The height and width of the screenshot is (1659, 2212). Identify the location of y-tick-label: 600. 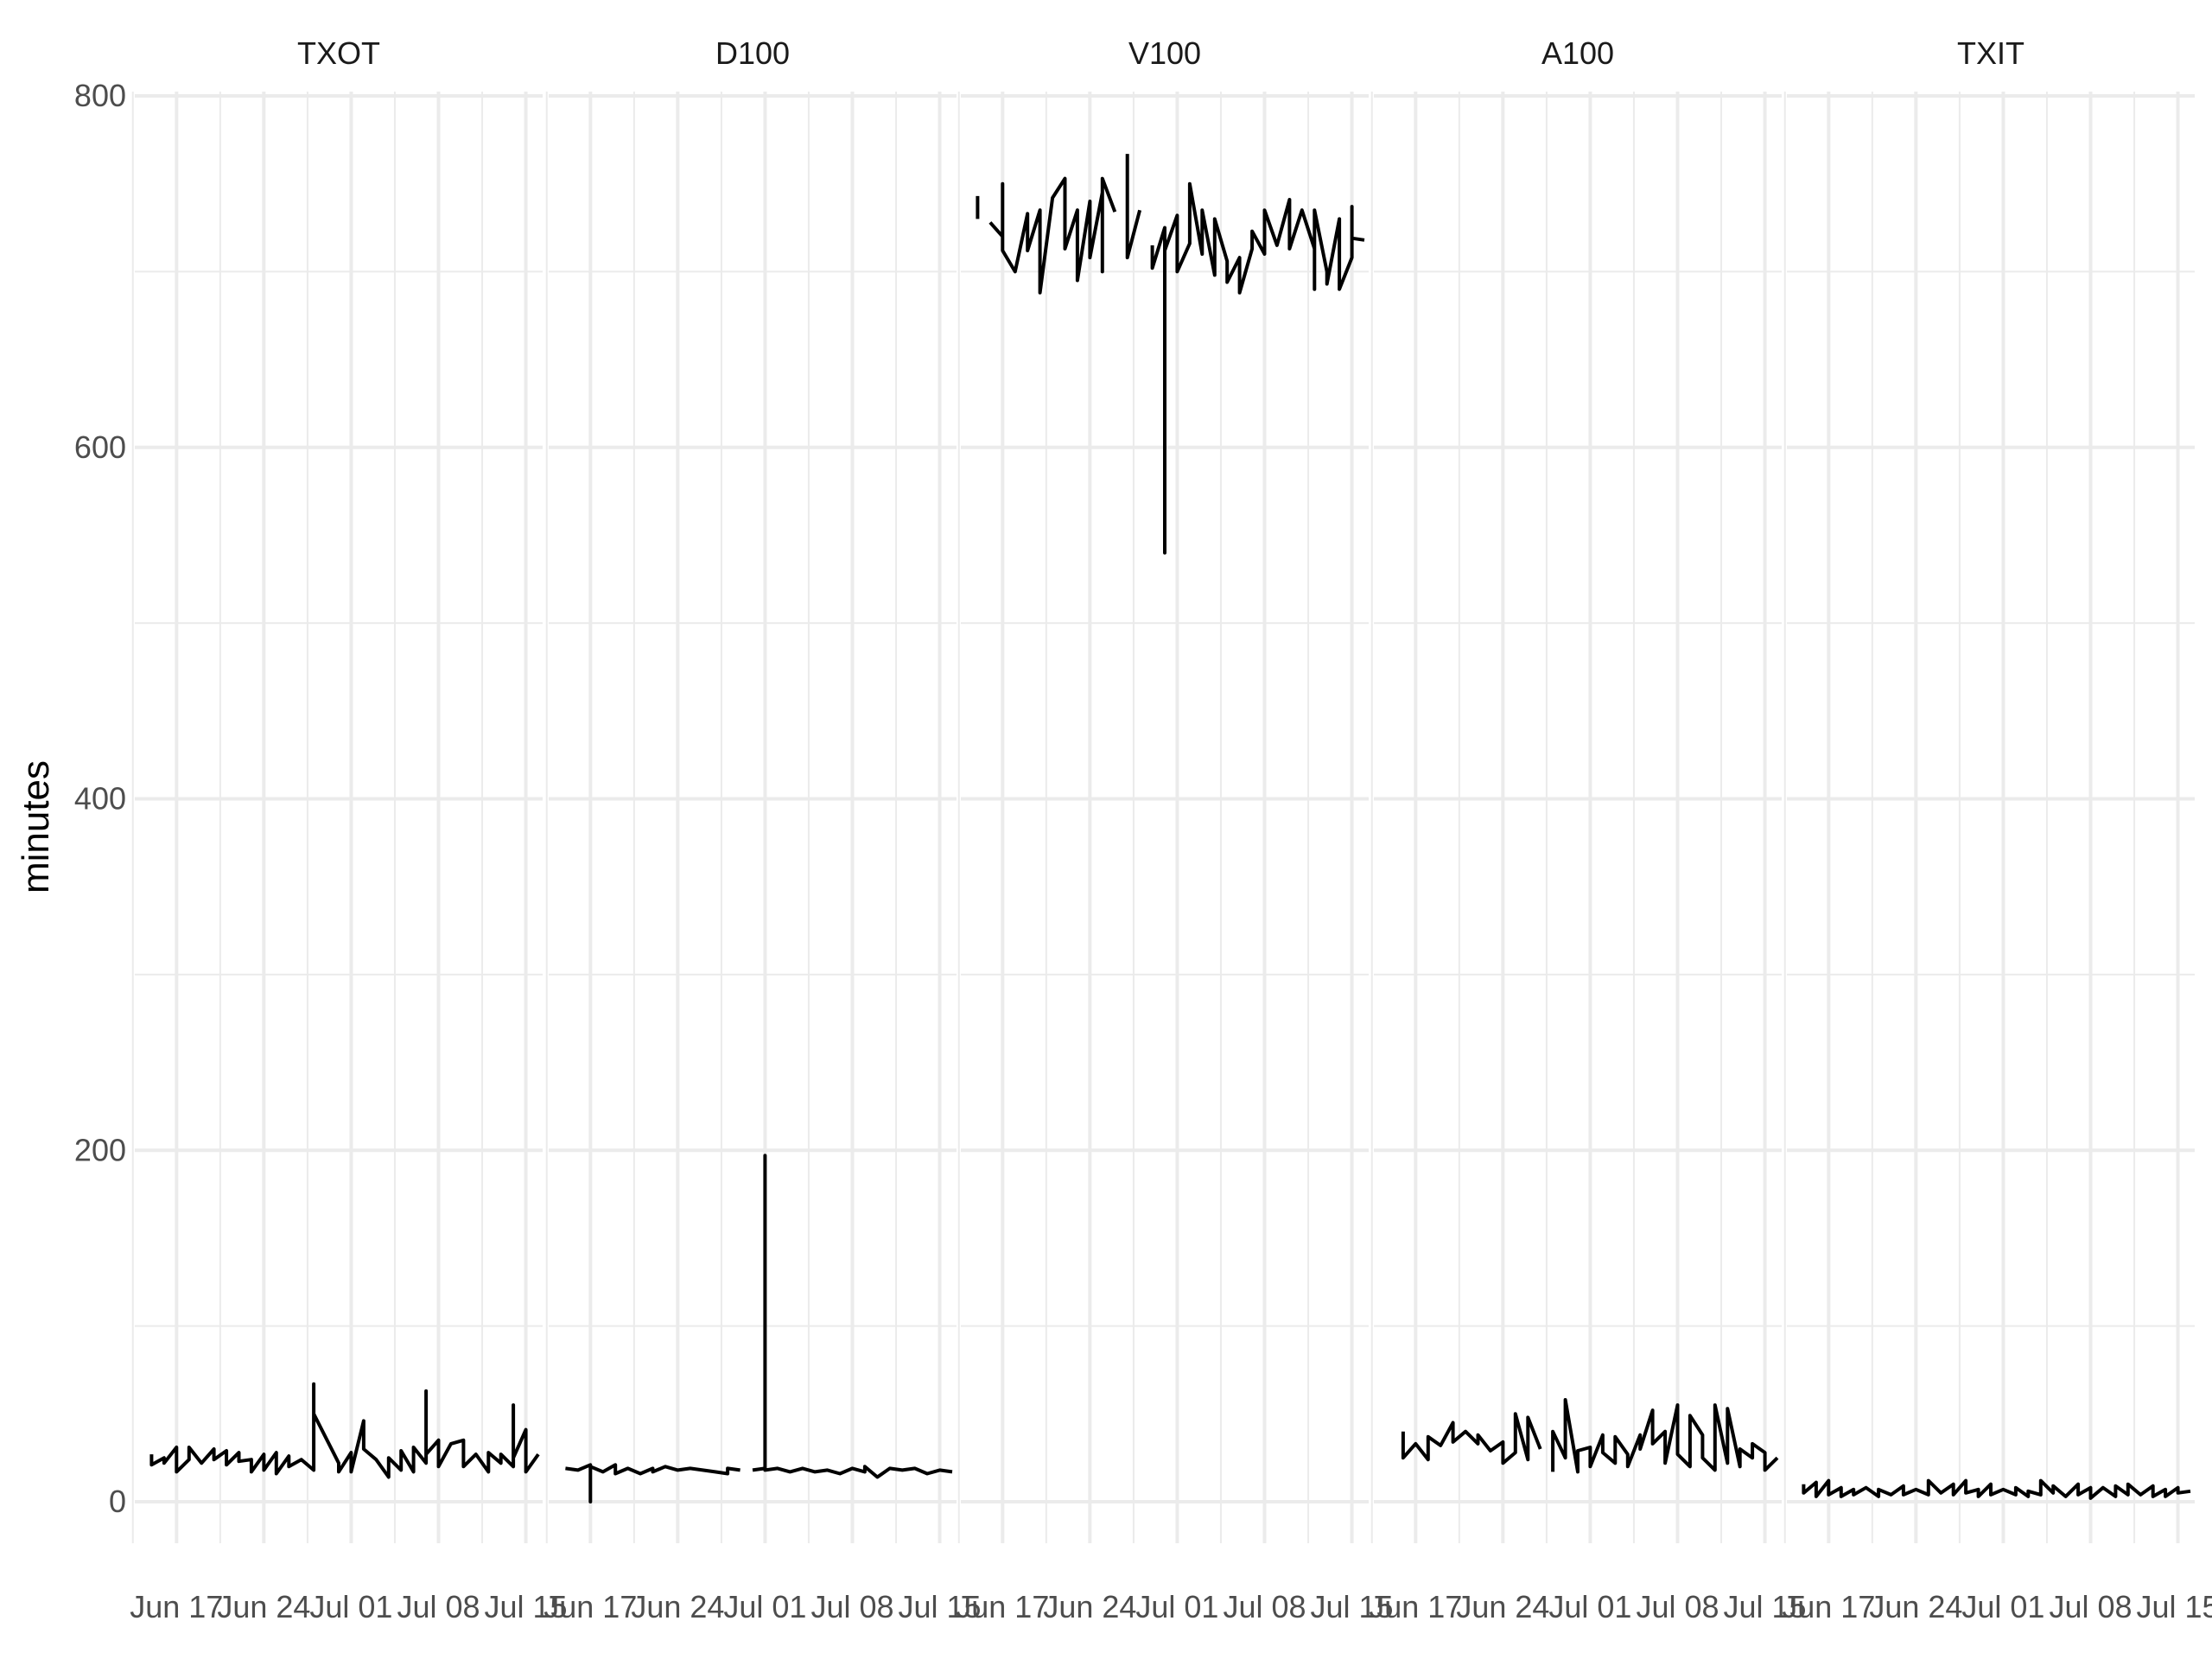
(100, 447).